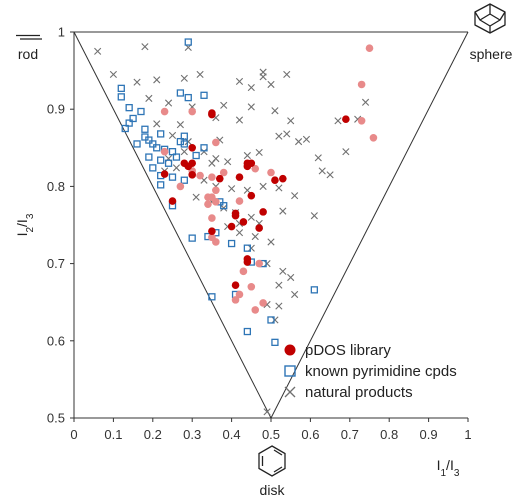 This screenshot has height=500, width=526. I want to click on x-tick-label: 0.5, so click(271, 434).